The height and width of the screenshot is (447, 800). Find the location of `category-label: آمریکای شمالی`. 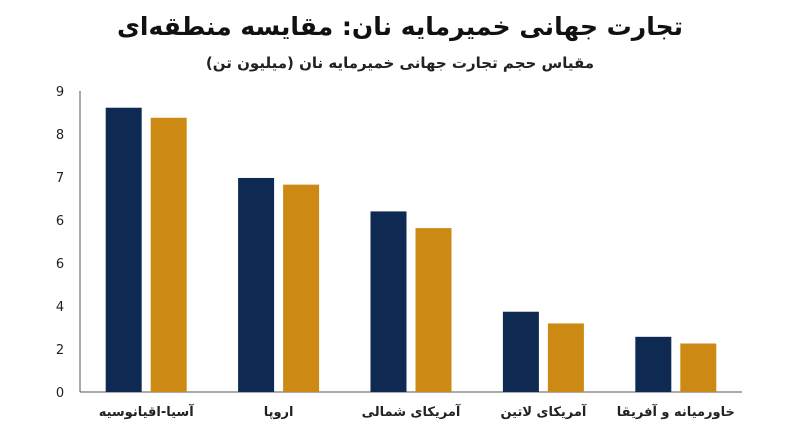

category-label: آمریکای شمالی is located at coordinates (411, 411).